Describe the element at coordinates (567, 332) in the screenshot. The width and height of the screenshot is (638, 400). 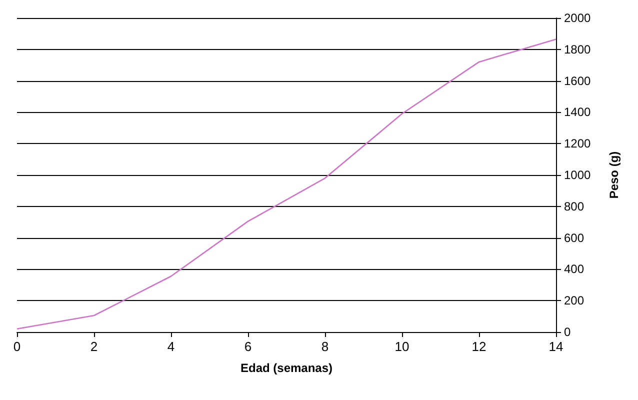
I see `y-tick-label: 0` at that location.